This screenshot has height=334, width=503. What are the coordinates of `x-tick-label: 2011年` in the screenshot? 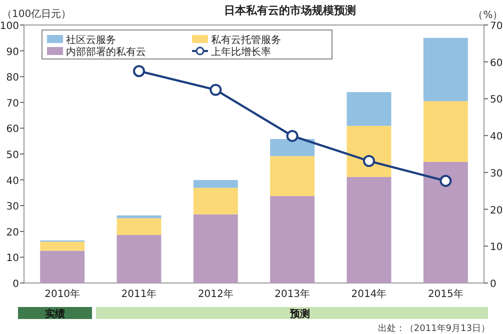 It's located at (139, 294).